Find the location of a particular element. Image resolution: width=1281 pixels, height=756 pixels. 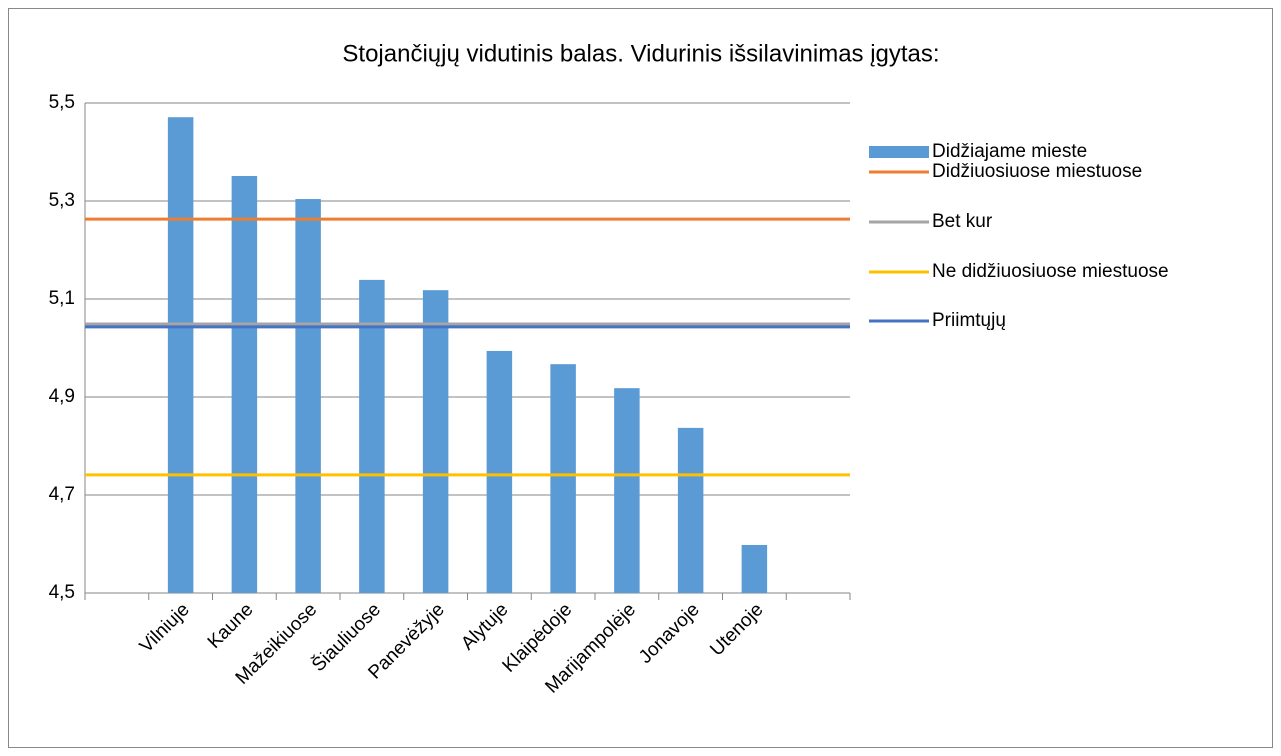

legend-label: Priimtųjų is located at coordinates (969, 320).